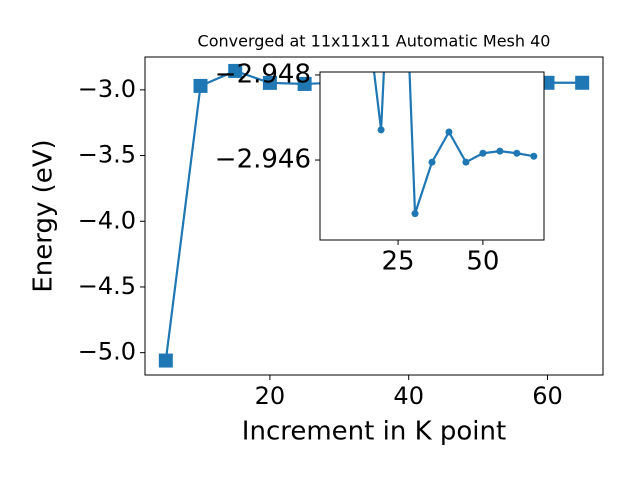 This screenshot has height=480, width=640. What do you see at coordinates (263, 74) in the screenshot?
I see `y-tick-label: −2.948` at bounding box center [263, 74].